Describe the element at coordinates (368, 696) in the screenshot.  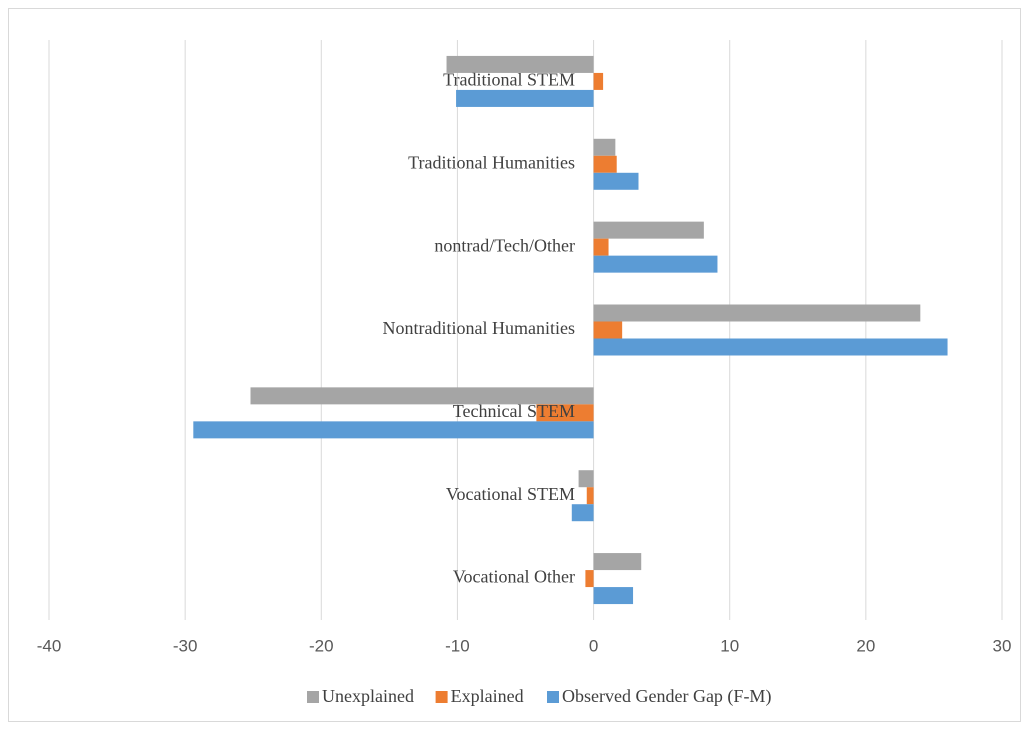
I see `legend-label: Unexplained` at that location.